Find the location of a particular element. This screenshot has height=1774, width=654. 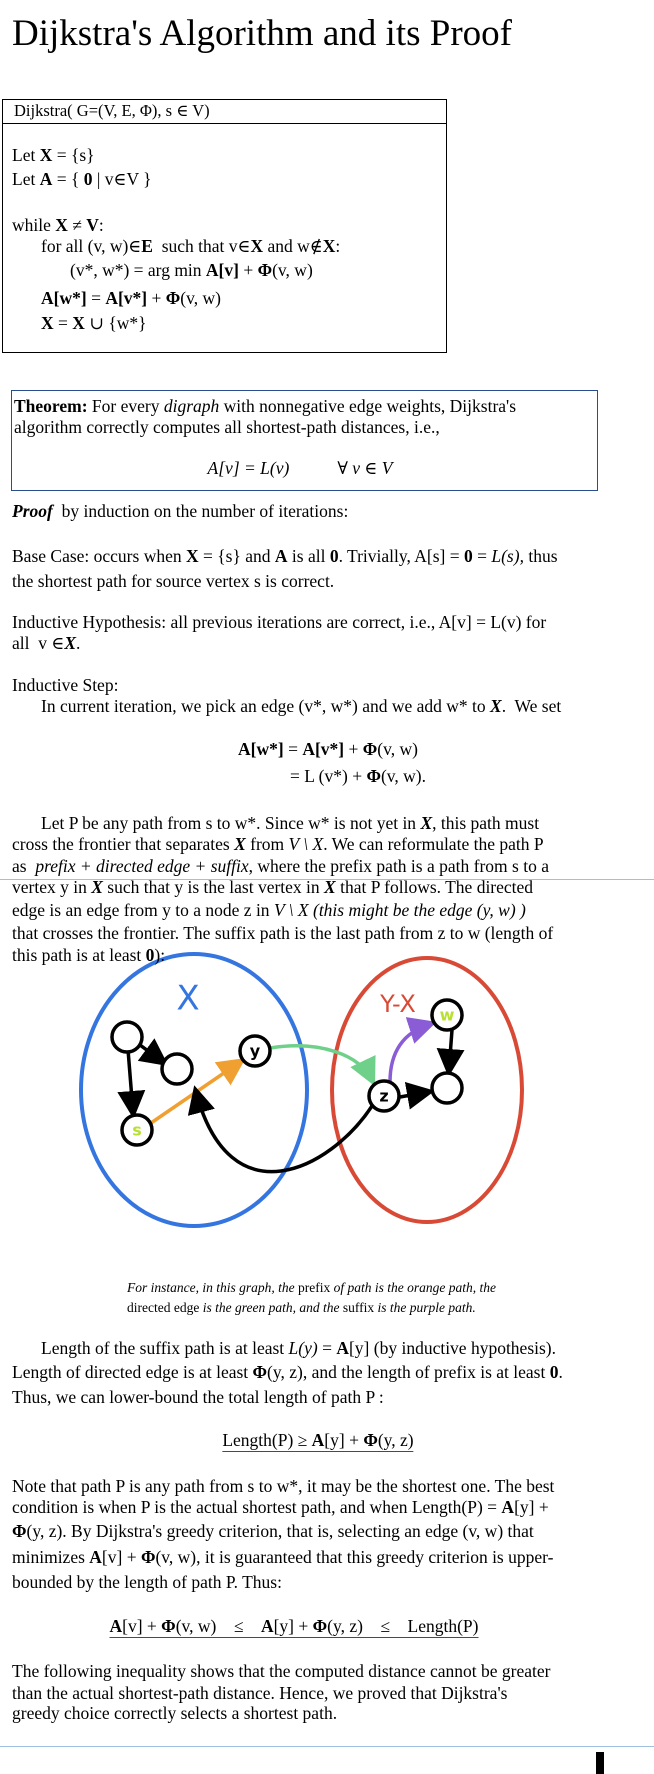

text-segment: ∪ {w*} is located at coordinates (115, 323).